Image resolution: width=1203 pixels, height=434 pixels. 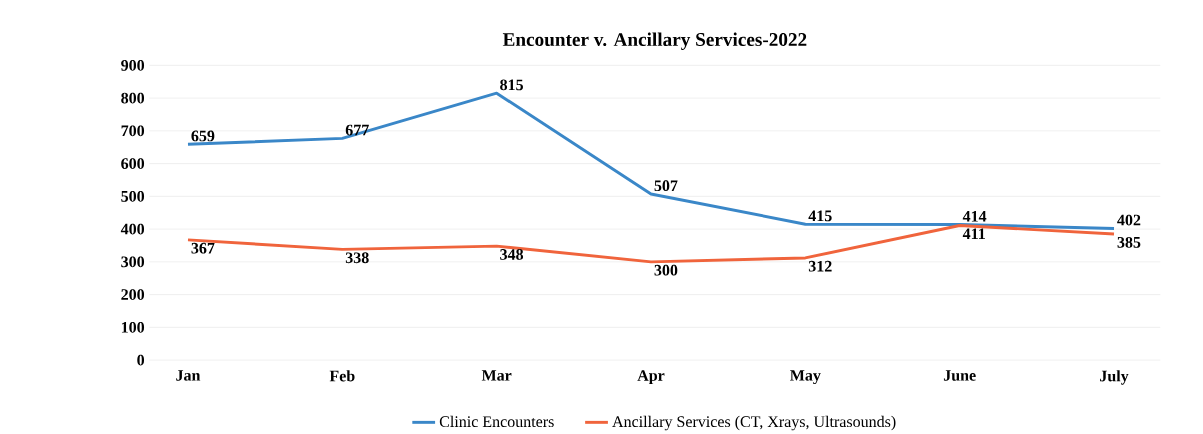 I want to click on data-label: 507, so click(x=666, y=186).